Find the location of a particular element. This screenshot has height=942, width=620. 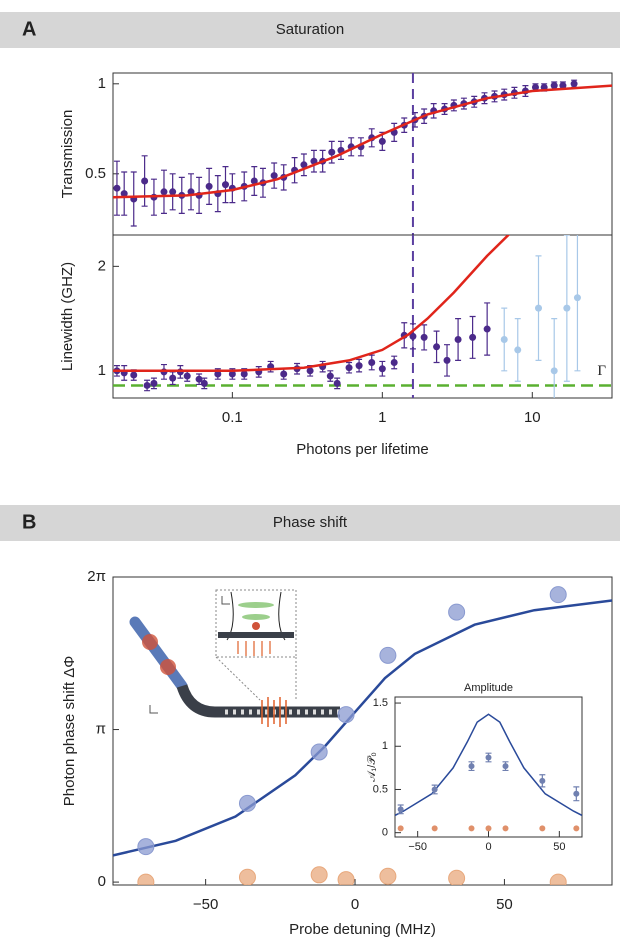

panel-label: B is located at coordinates (29, 522).